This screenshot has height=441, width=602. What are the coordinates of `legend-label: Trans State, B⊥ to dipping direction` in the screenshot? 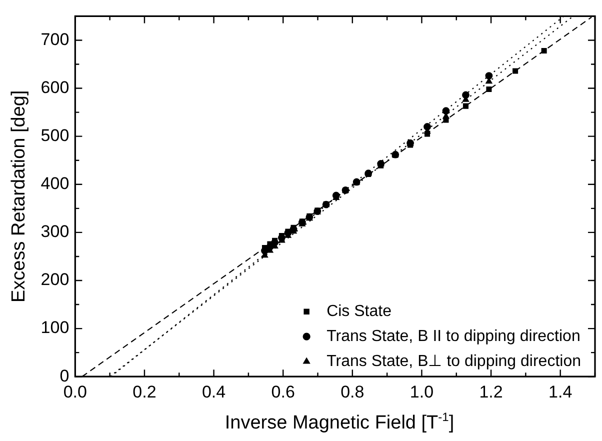 It's located at (454, 361).